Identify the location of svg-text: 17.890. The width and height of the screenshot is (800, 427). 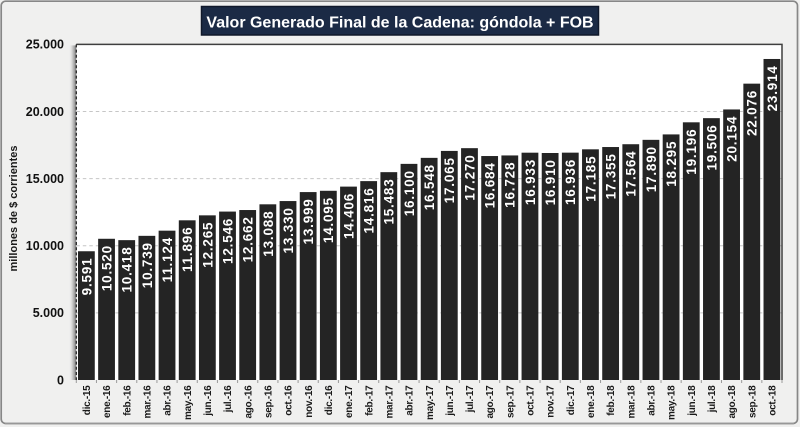
(651, 169).